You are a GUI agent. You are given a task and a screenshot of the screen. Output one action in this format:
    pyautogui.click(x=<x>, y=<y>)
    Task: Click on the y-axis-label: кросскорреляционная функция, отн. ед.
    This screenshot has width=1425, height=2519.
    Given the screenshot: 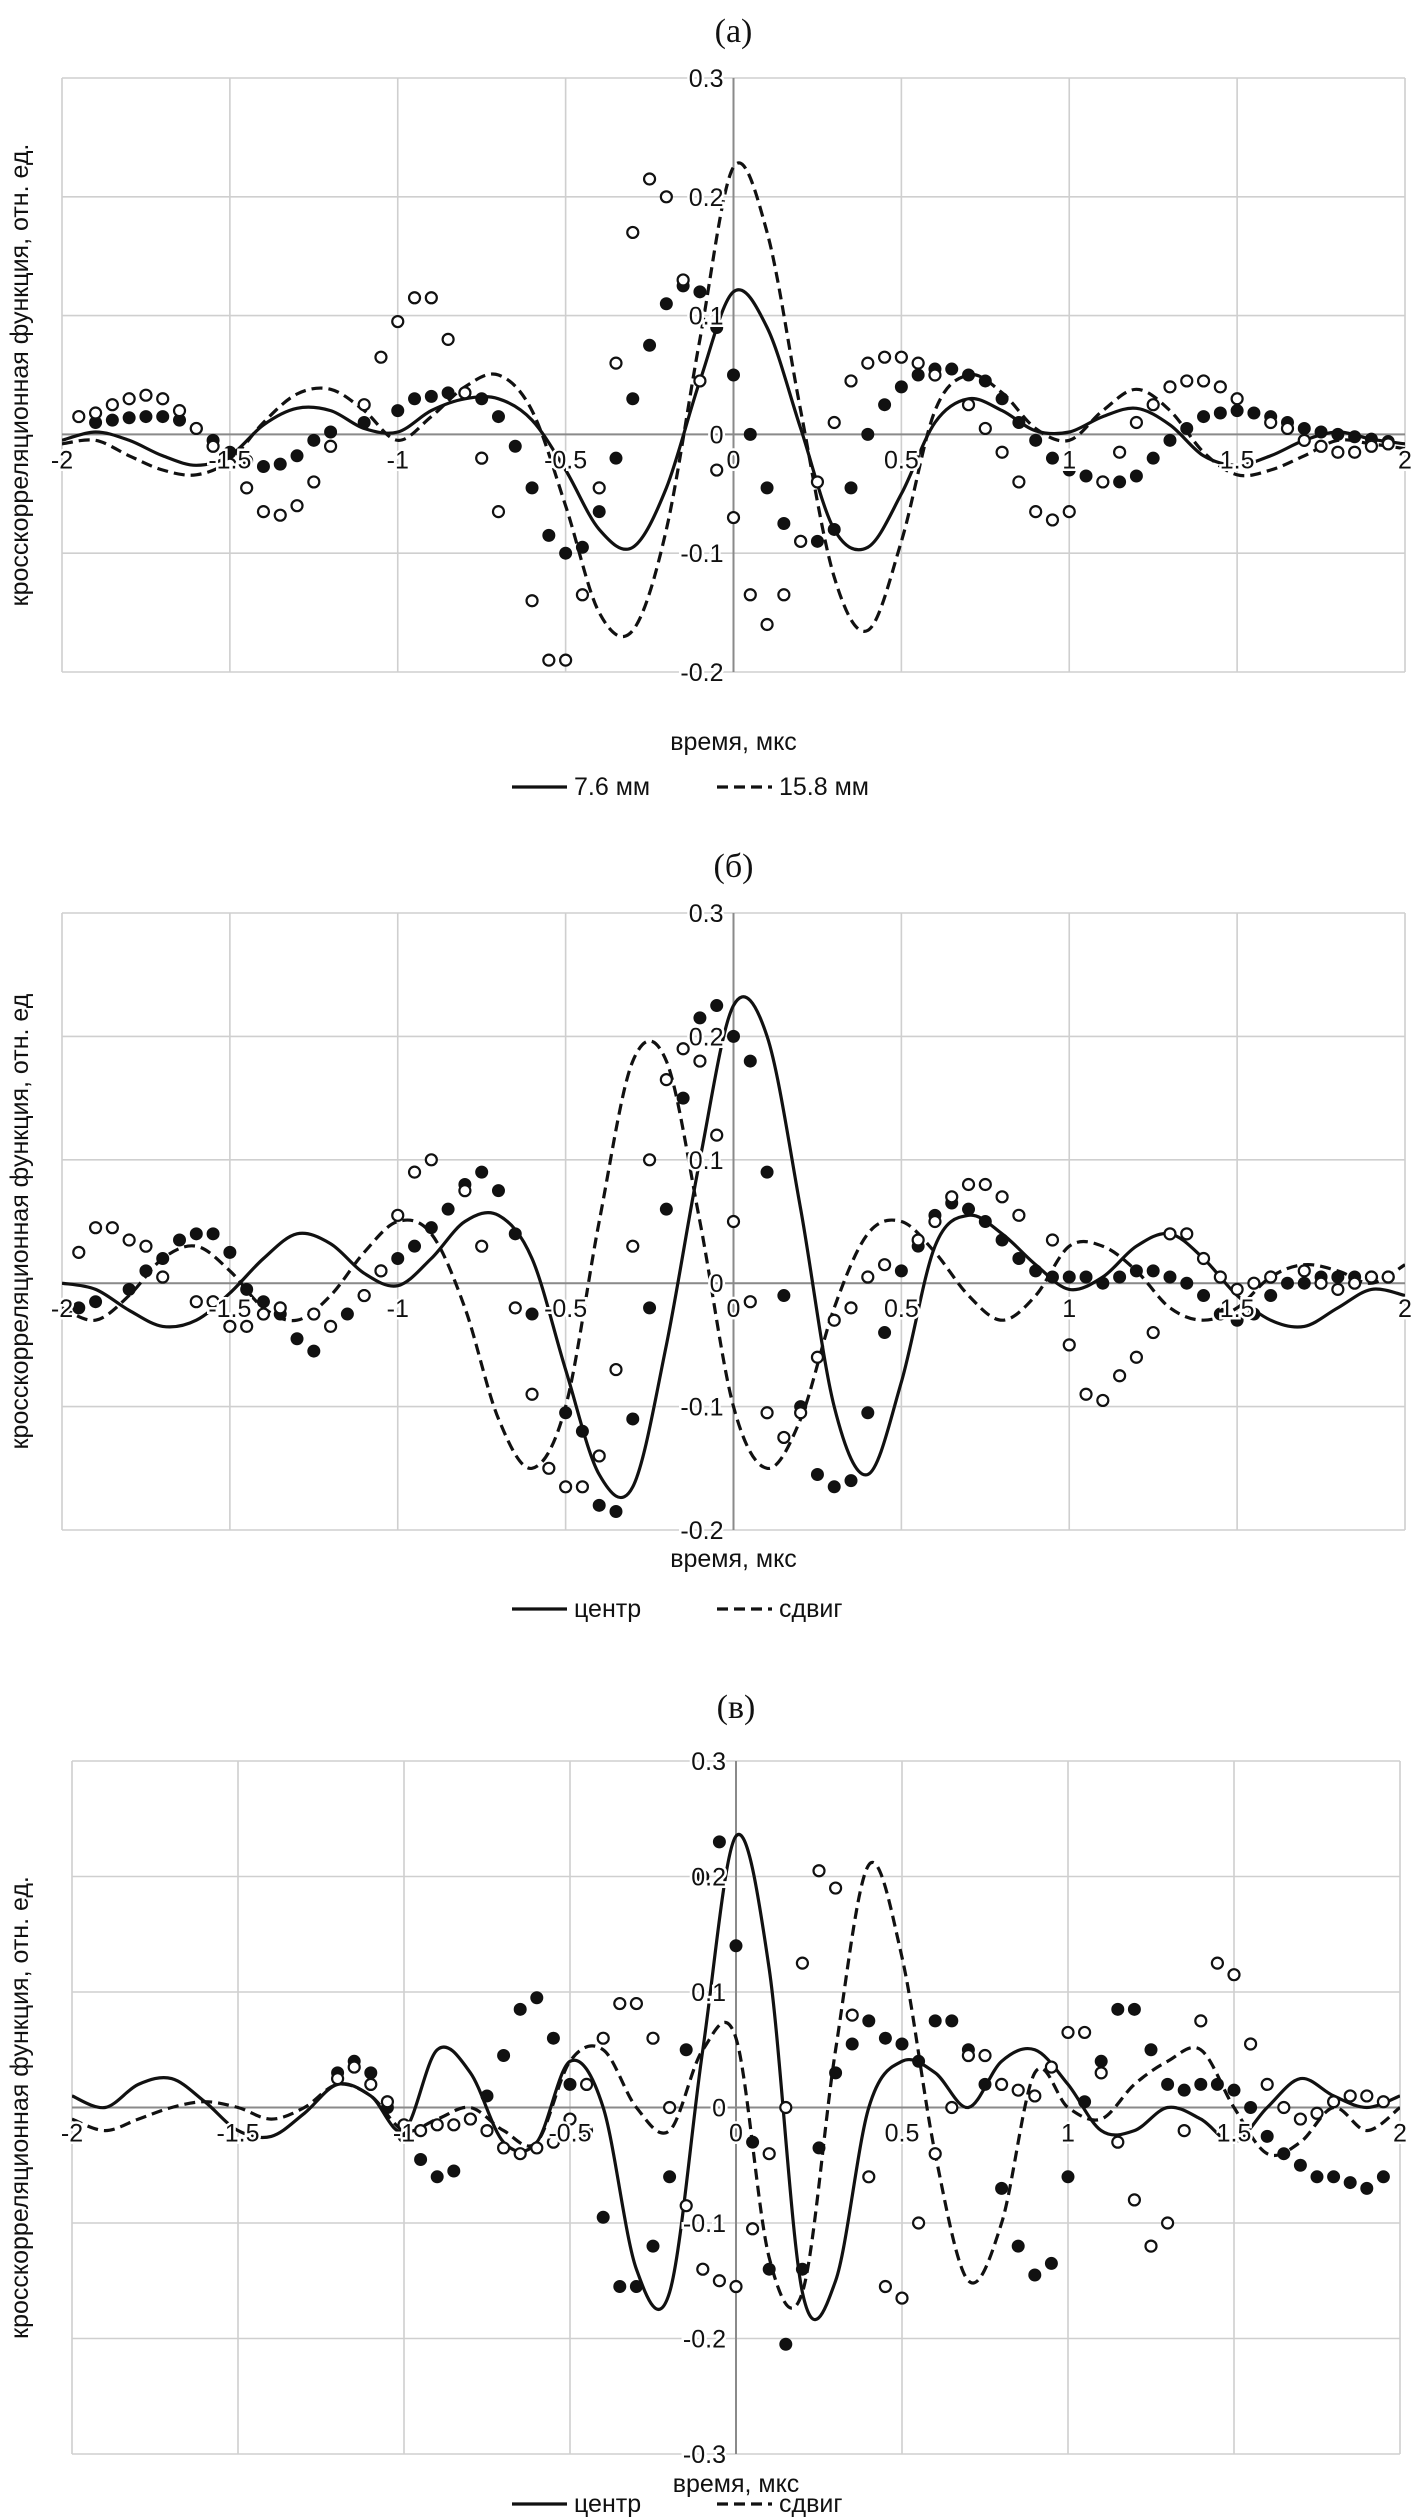 What is the action you would take?
    pyautogui.click(x=20, y=2107)
    